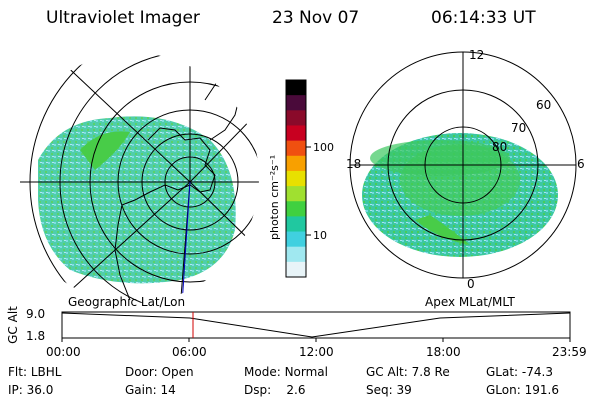 The width and height of the screenshot is (600, 400). What do you see at coordinates (36, 336) in the screenshot?
I see `altitude-ytick-bottom: 1.8` at bounding box center [36, 336].